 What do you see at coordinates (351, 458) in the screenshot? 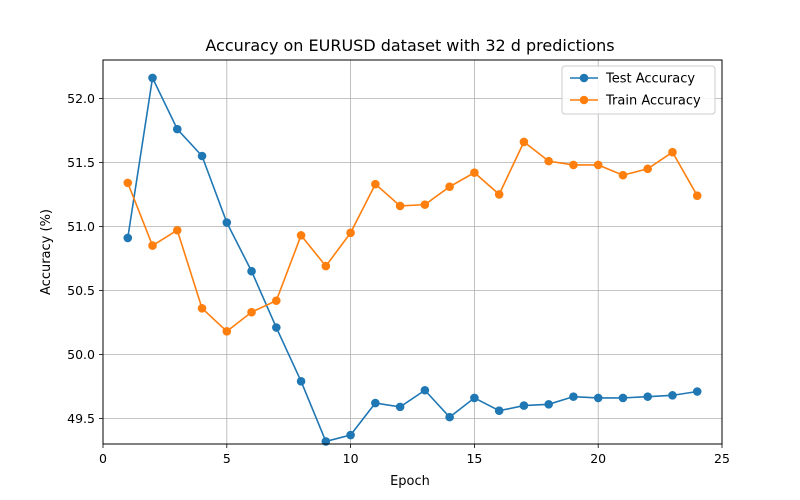
I see `x-tick-label: 10` at bounding box center [351, 458].